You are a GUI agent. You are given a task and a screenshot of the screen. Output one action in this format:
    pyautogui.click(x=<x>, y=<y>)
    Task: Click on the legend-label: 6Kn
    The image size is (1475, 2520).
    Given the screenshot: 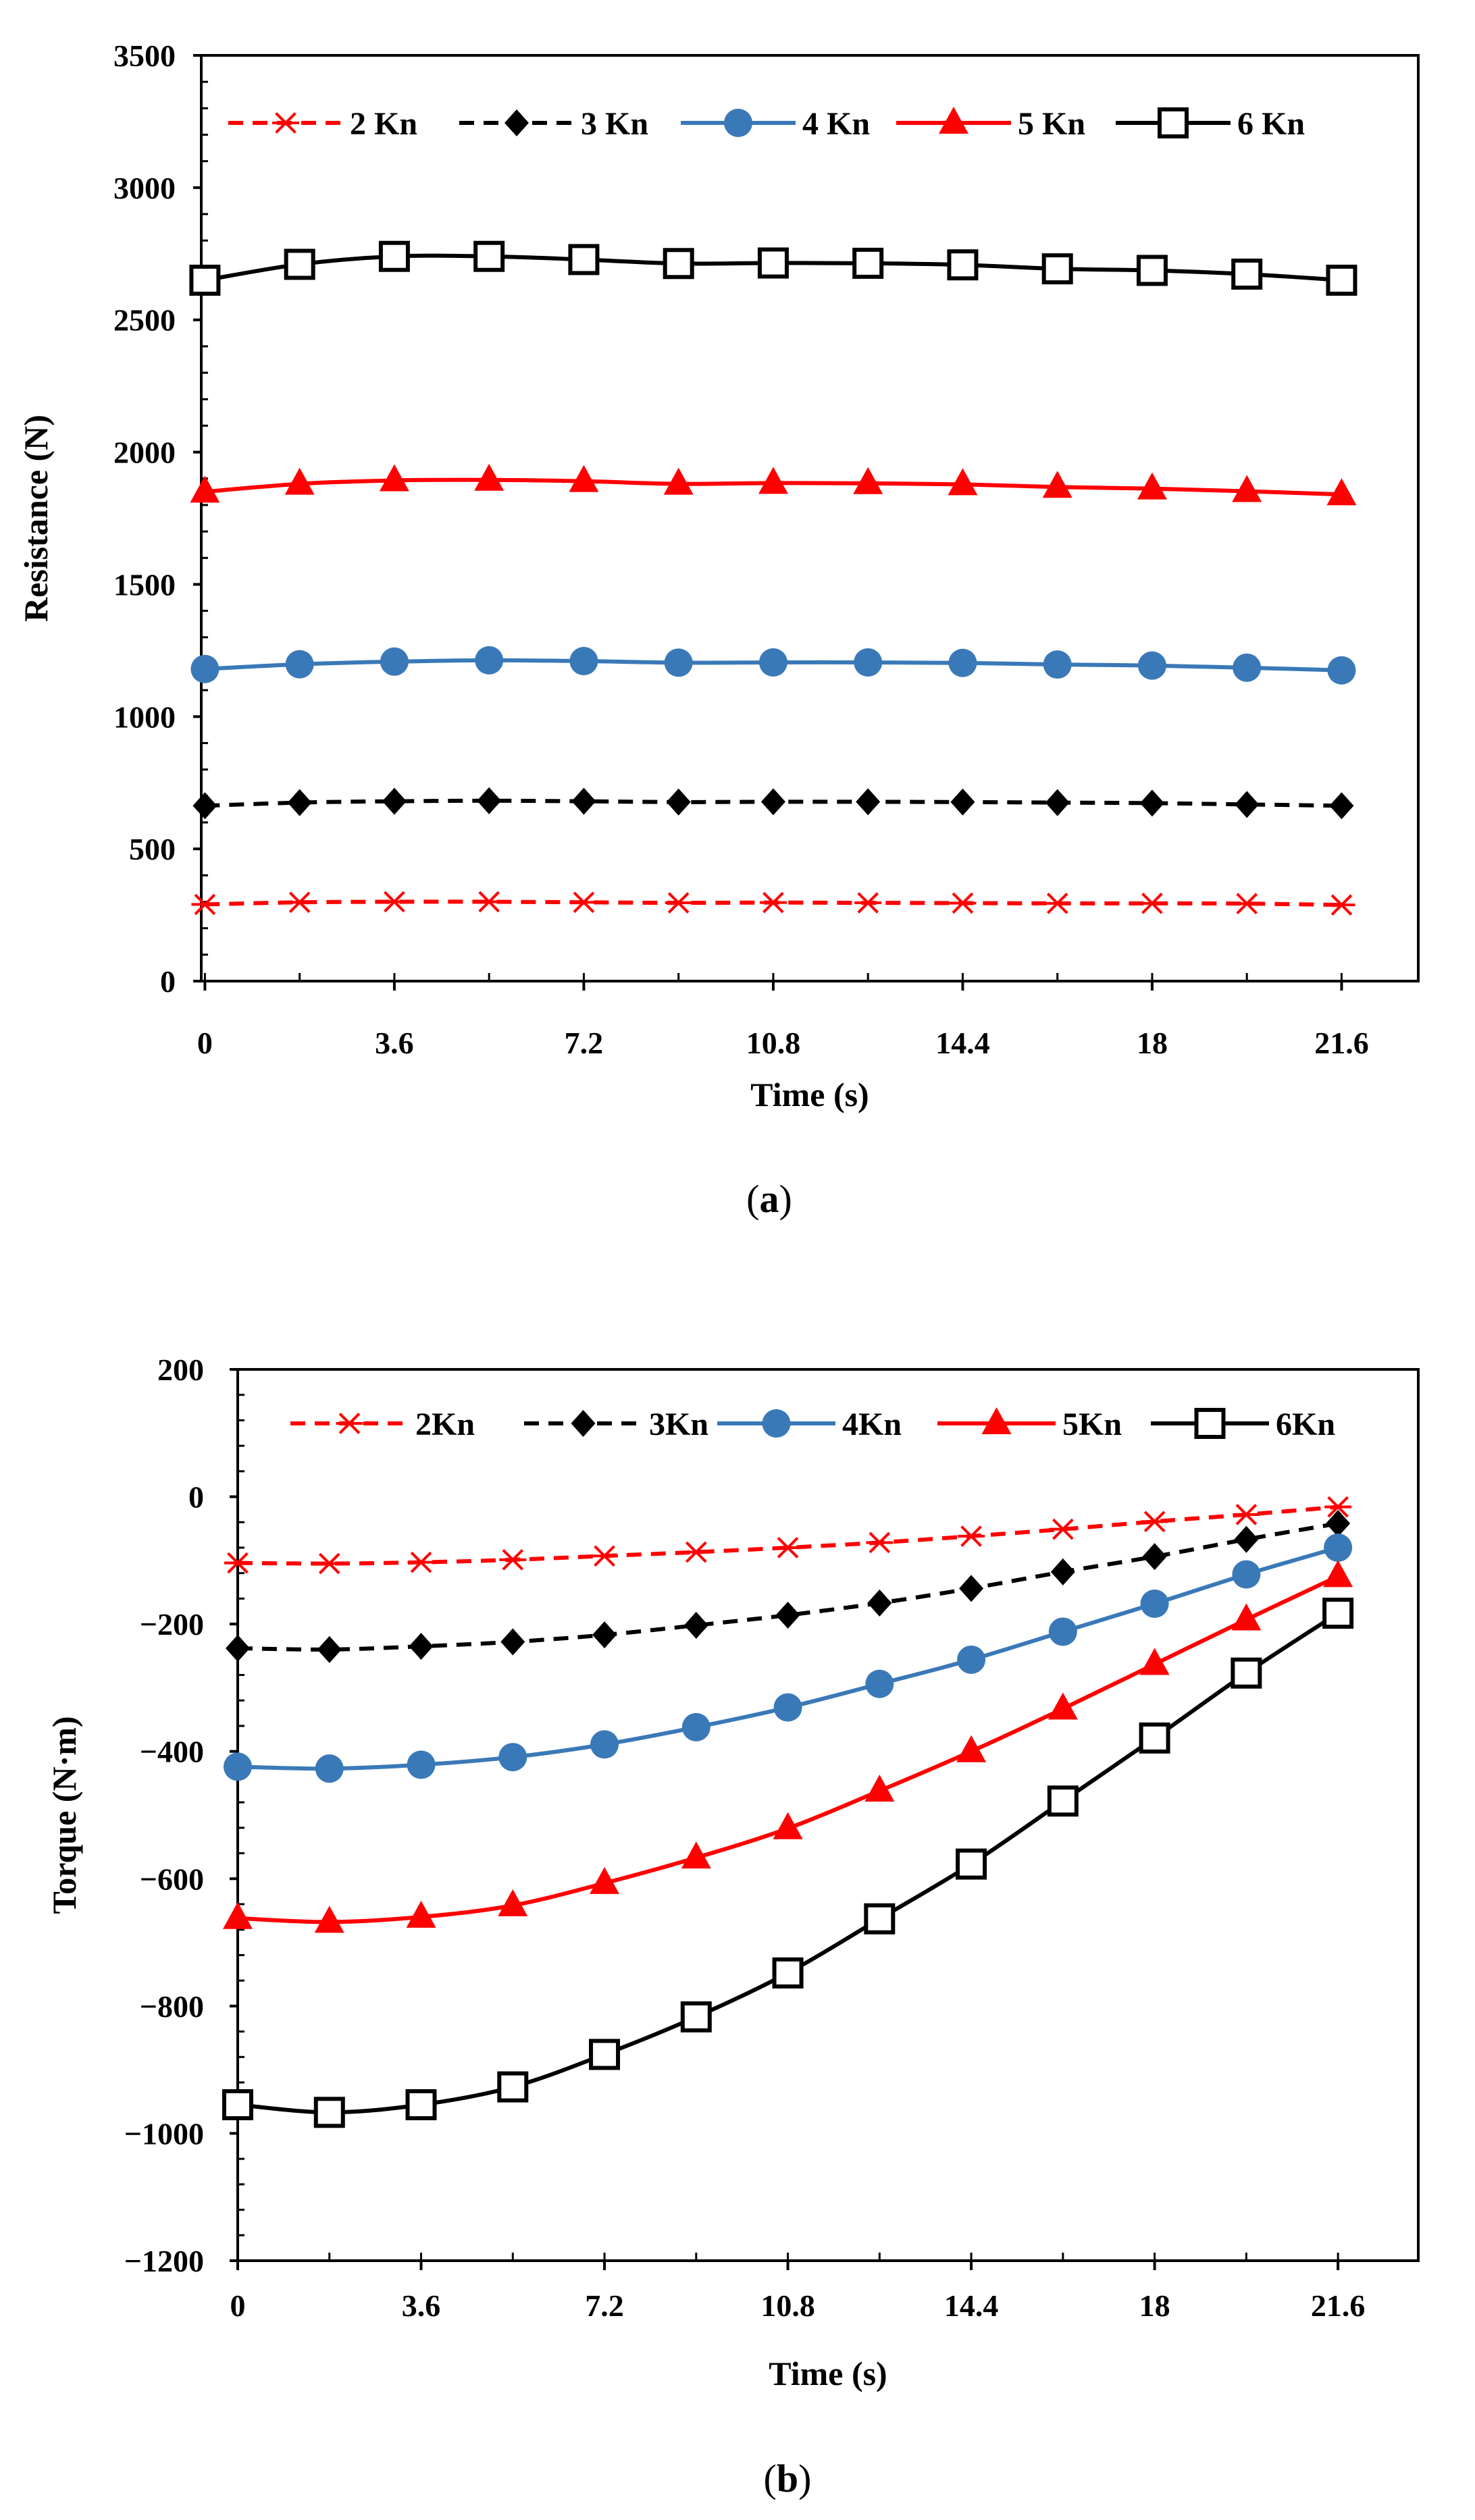 What is the action you would take?
    pyautogui.click(x=1305, y=1425)
    